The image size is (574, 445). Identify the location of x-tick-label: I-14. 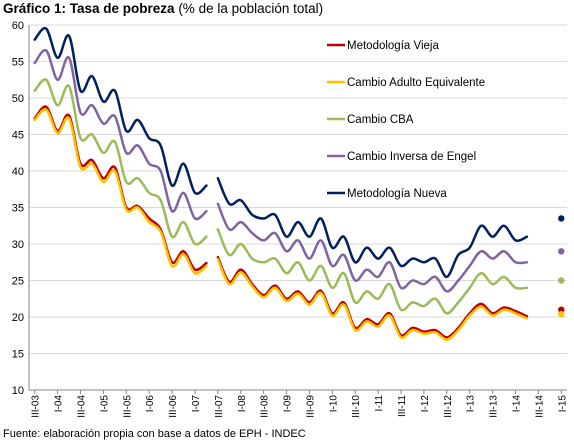
(516, 404).